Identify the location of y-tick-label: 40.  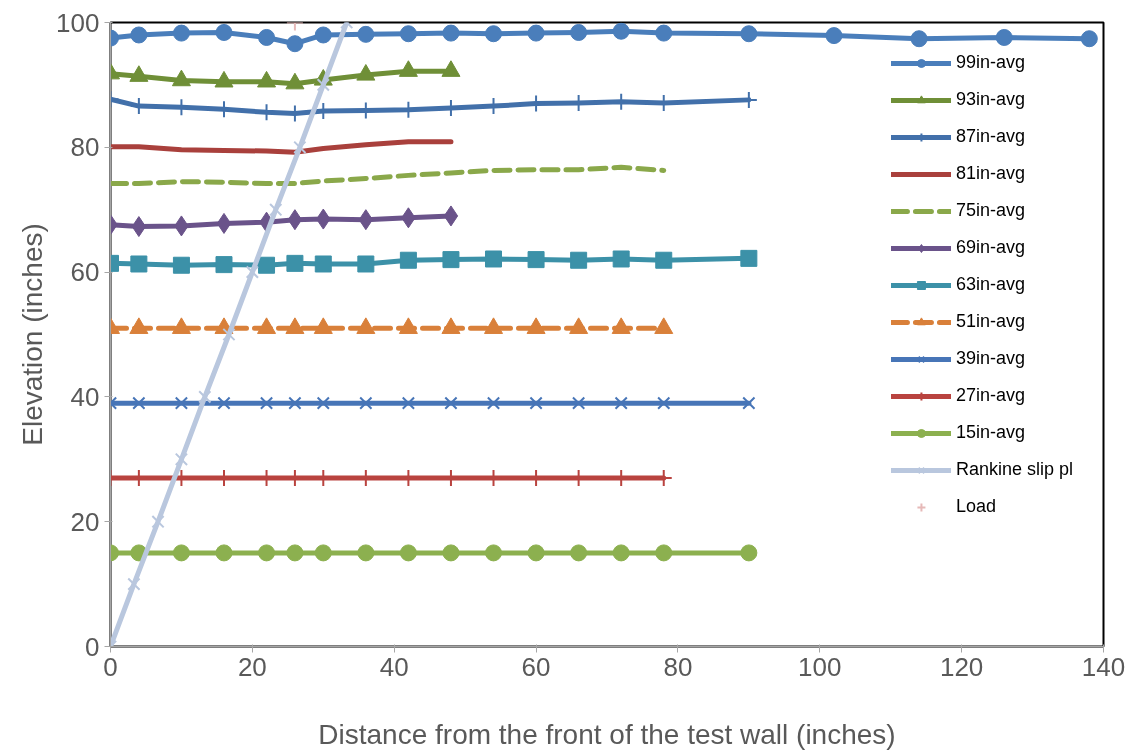
(85, 396).